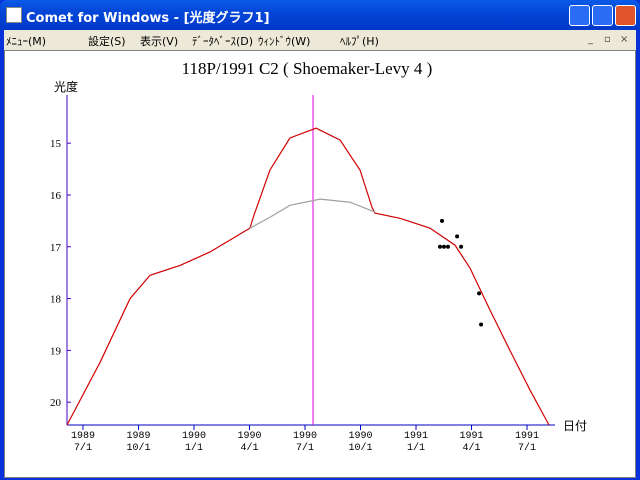 The width and height of the screenshot is (640, 480). What do you see at coordinates (56, 144) in the screenshot?
I see `y-tick-label: 15` at bounding box center [56, 144].